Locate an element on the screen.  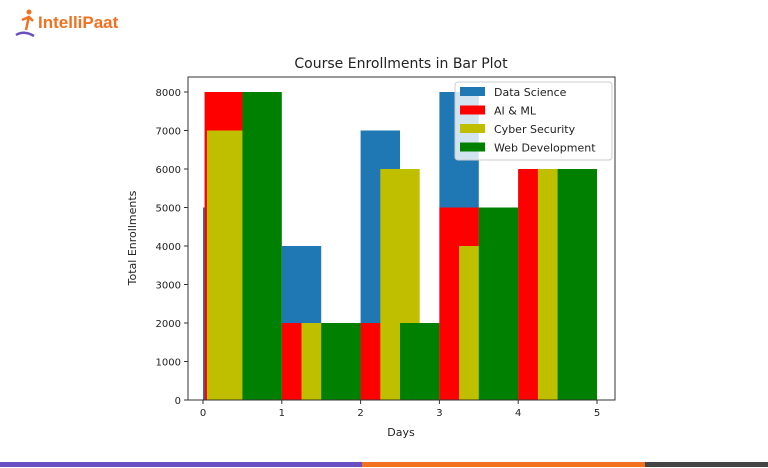
intellipaat-logo: IntelliPaat is located at coordinates (66, 23).